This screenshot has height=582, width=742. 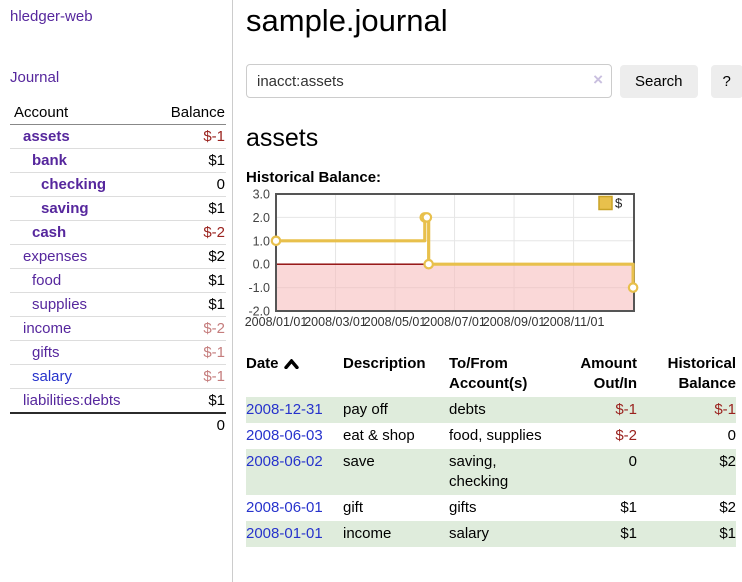 I want to click on search-input-wrap: ×, so click(x=429, y=81).